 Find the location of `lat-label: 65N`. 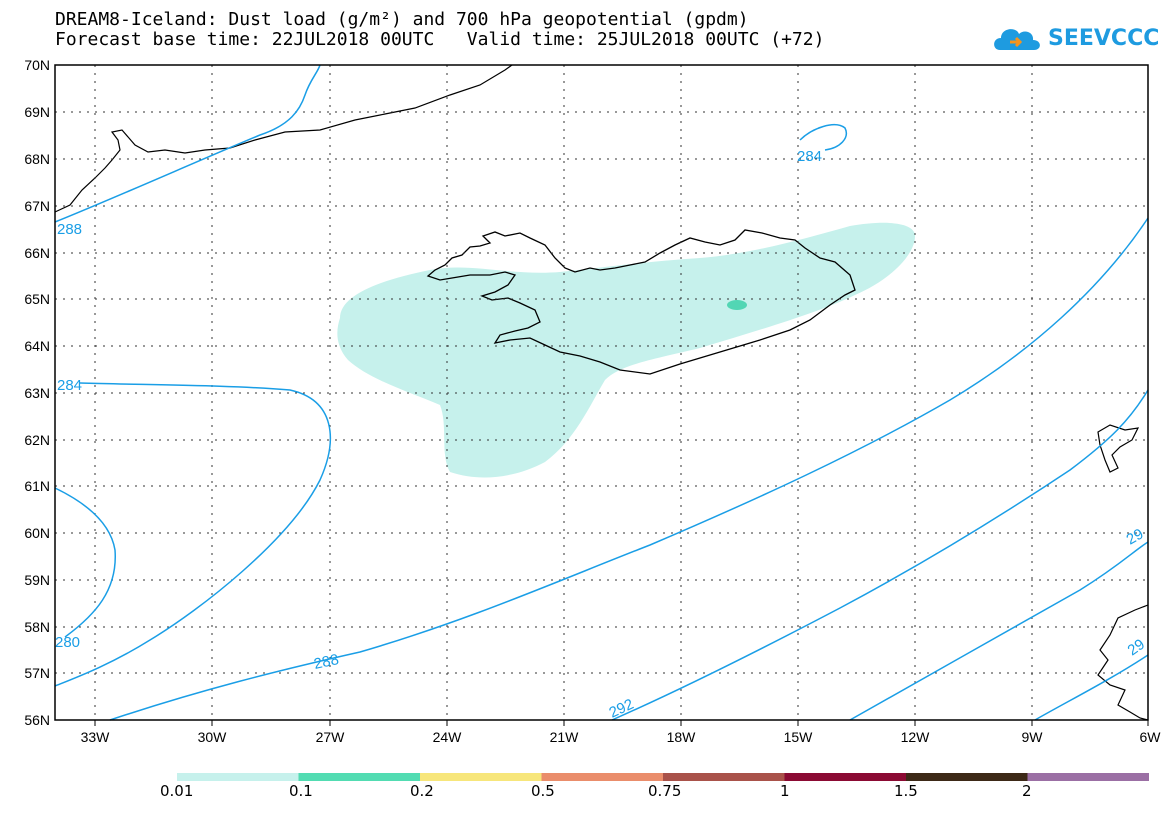

lat-label: 65N is located at coordinates (37, 299).